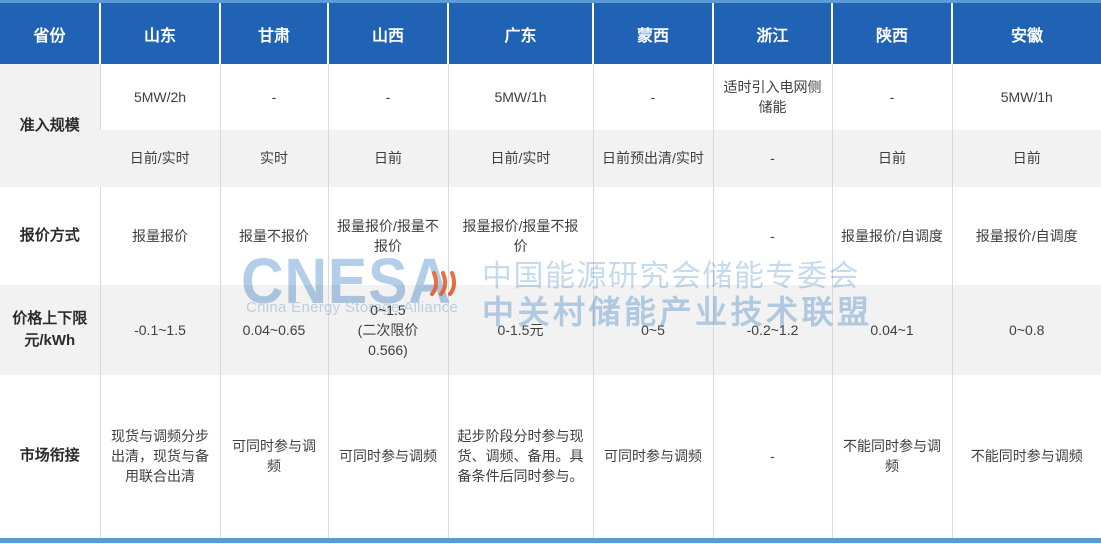 Image resolution: width=1101 pixels, height=544 pixels. I want to click on table-cell: 0~1.5 (二次限价 0.566), so click(387, 330).